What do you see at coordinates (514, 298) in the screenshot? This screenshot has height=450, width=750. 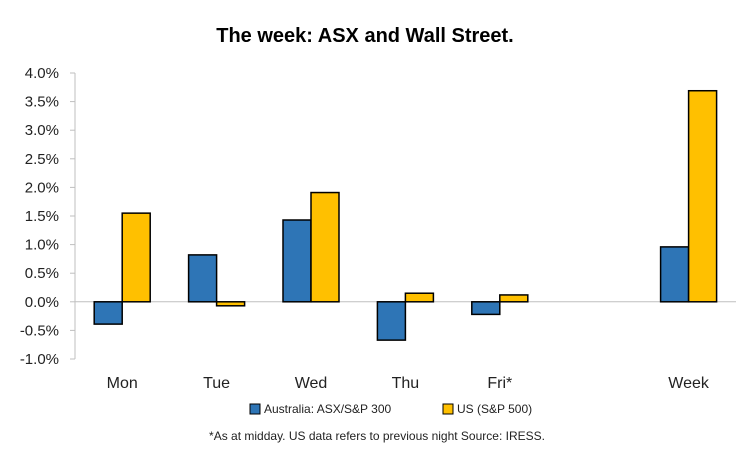 I see `bar-us-fri` at bounding box center [514, 298].